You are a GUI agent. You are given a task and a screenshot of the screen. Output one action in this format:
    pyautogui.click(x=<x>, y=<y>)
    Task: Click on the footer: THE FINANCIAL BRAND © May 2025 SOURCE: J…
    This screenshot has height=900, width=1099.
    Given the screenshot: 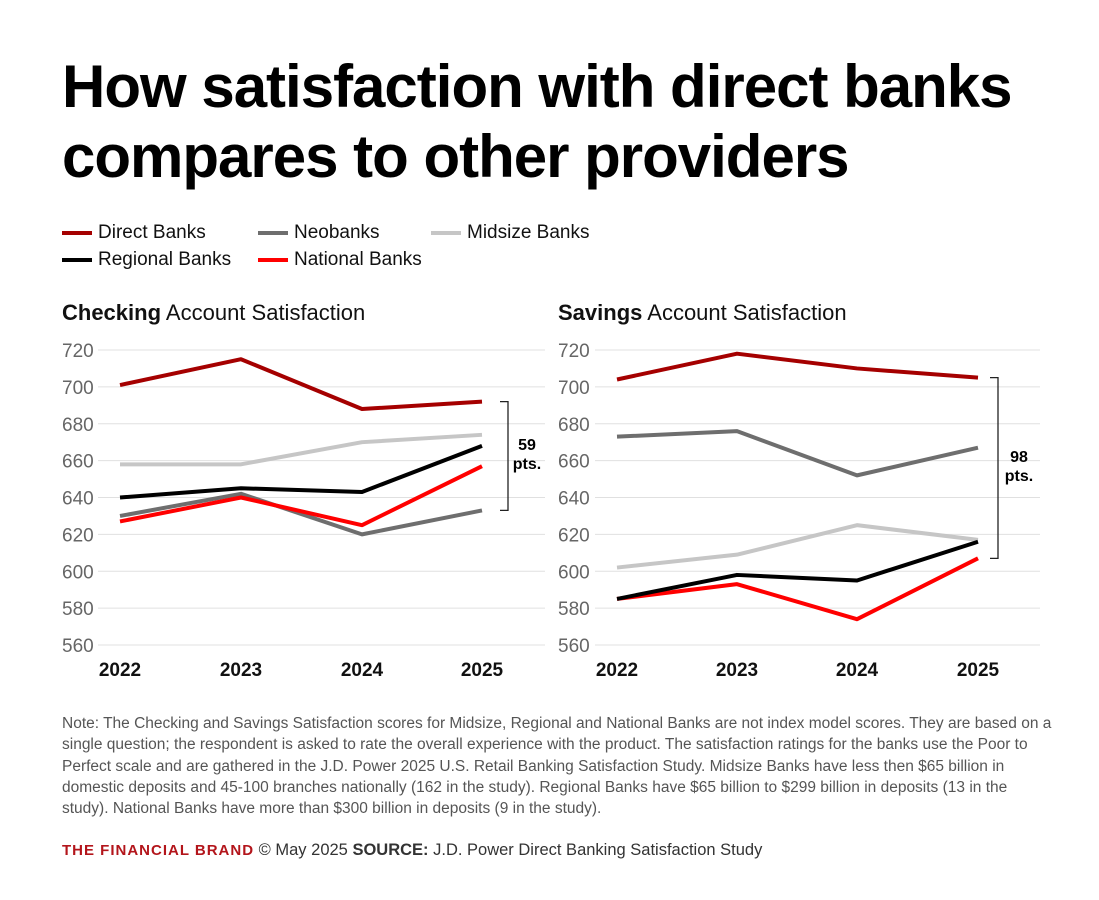 What is the action you would take?
    pyautogui.click(x=412, y=850)
    